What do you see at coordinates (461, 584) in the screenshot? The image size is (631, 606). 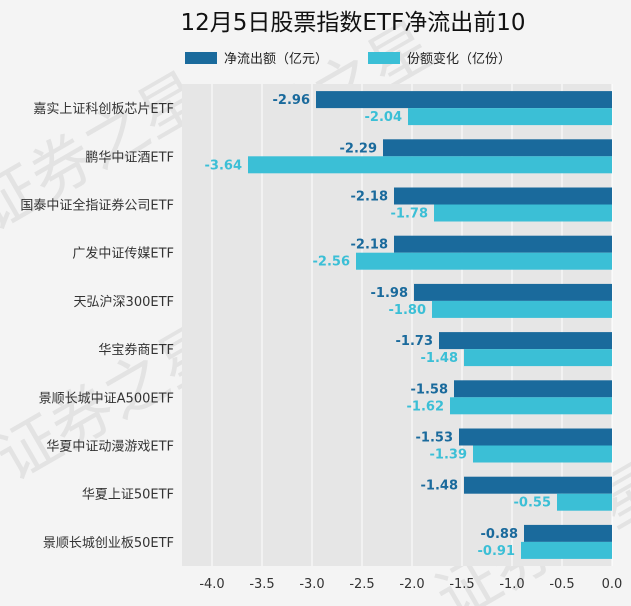 I see `x-tick-label: -1.5` at bounding box center [461, 584].